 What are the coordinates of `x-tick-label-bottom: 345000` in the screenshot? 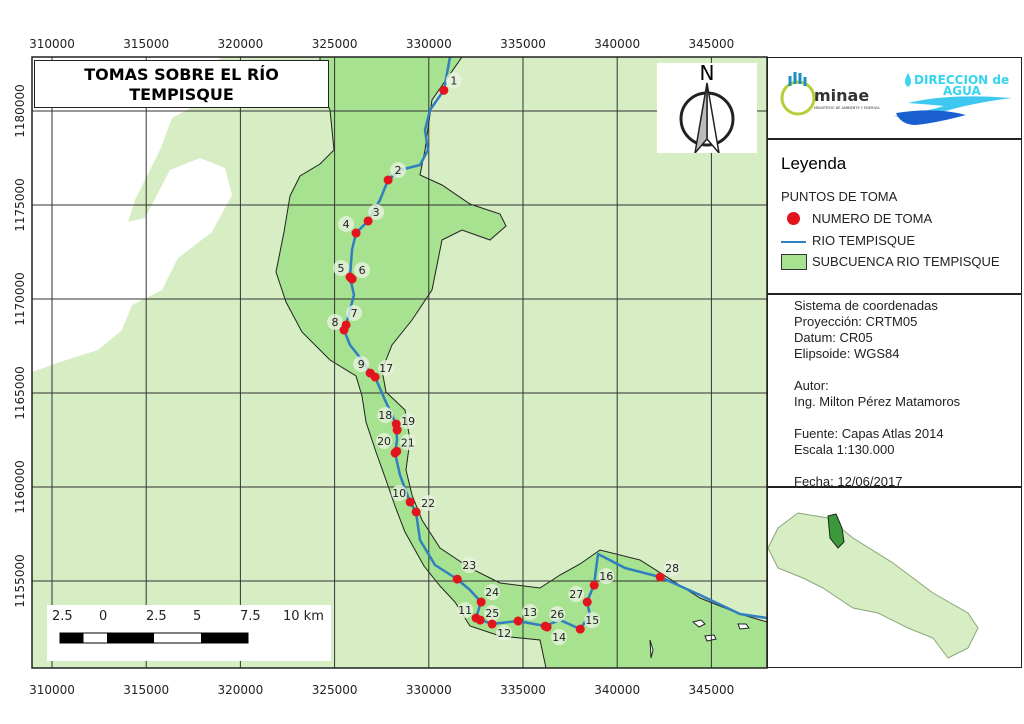 It's located at (711, 690).